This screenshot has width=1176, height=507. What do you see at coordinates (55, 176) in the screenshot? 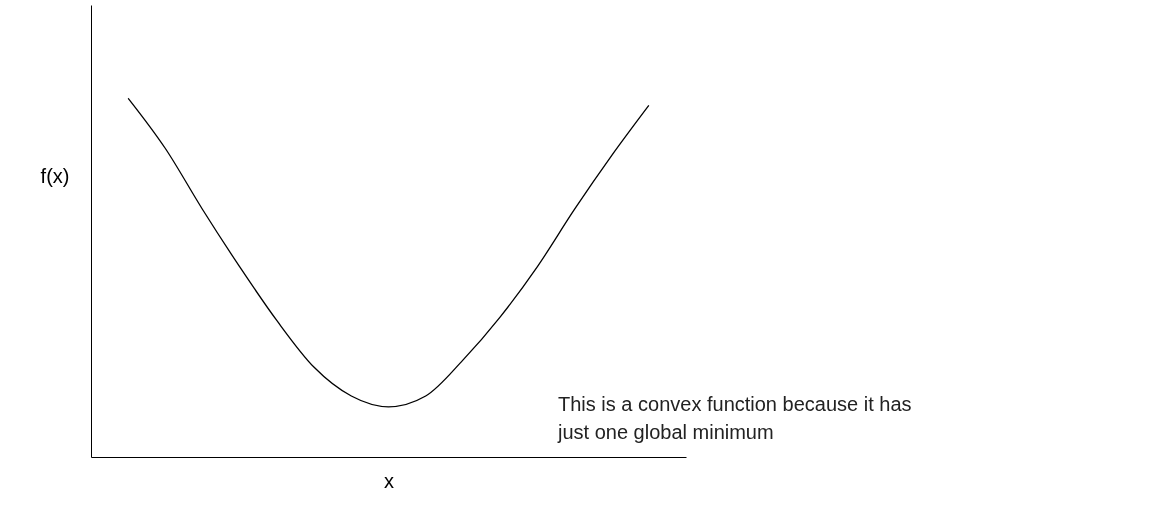
I see `y-axis-title: f(x)` at bounding box center [55, 176].